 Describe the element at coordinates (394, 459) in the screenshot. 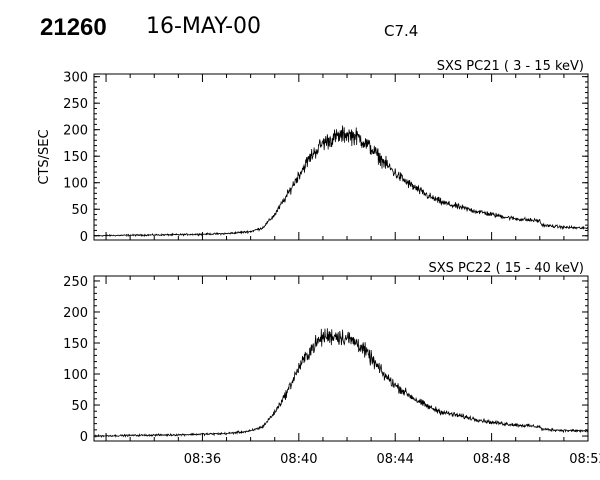

I see `x-tick-label: 08:44` at that location.